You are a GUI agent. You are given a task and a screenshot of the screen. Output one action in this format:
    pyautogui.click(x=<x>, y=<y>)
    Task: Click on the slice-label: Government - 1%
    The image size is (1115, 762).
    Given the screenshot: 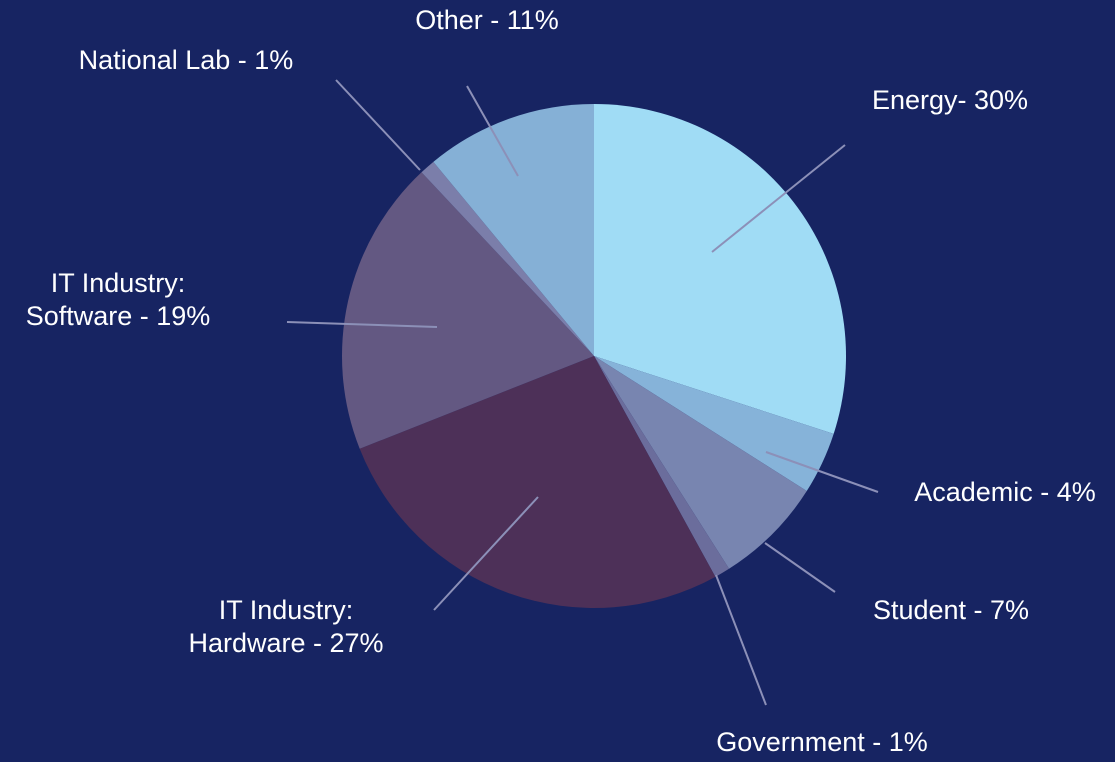 What is the action you would take?
    pyautogui.click(x=822, y=742)
    